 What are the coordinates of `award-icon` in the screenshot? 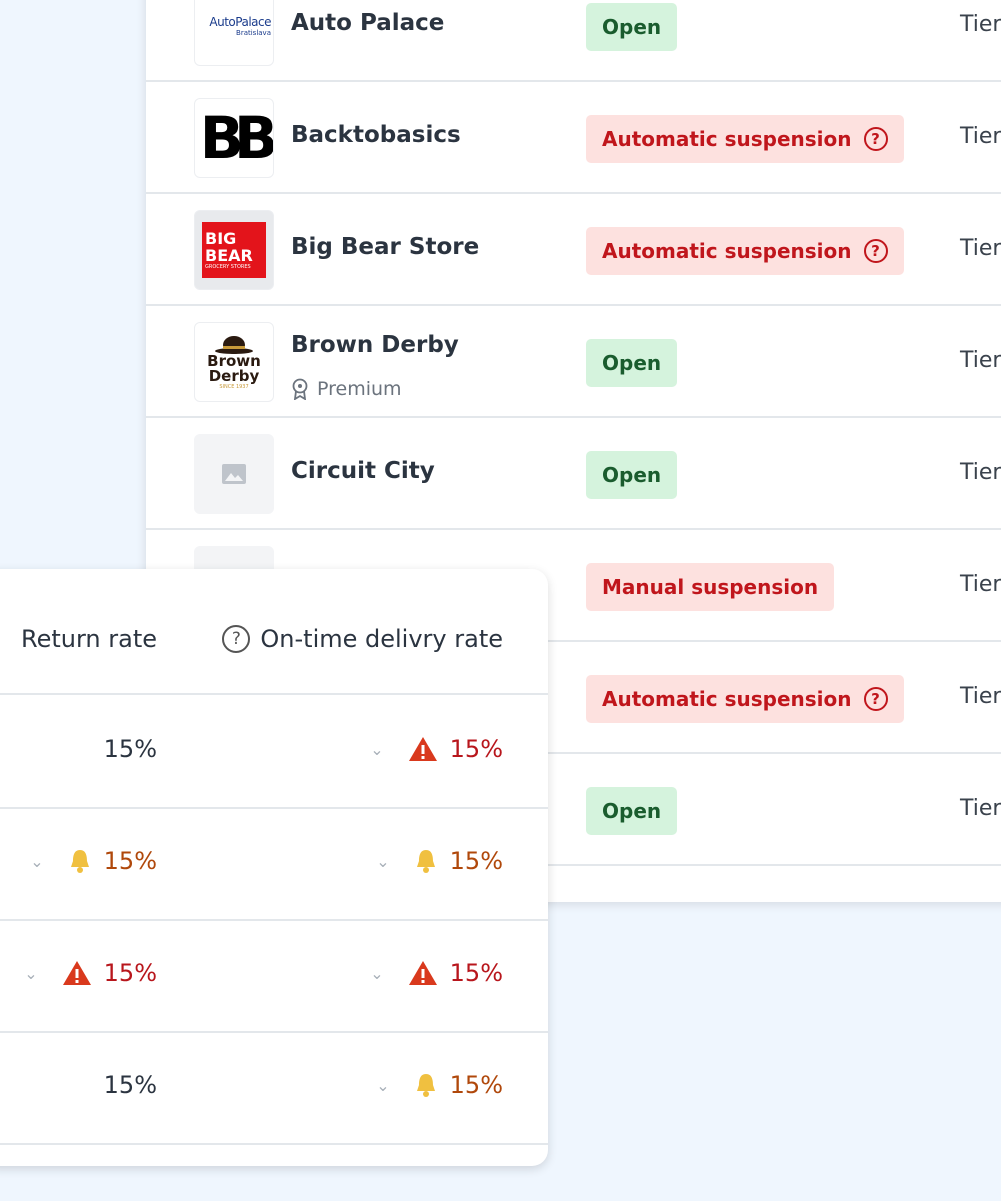 It's located at (300, 389).